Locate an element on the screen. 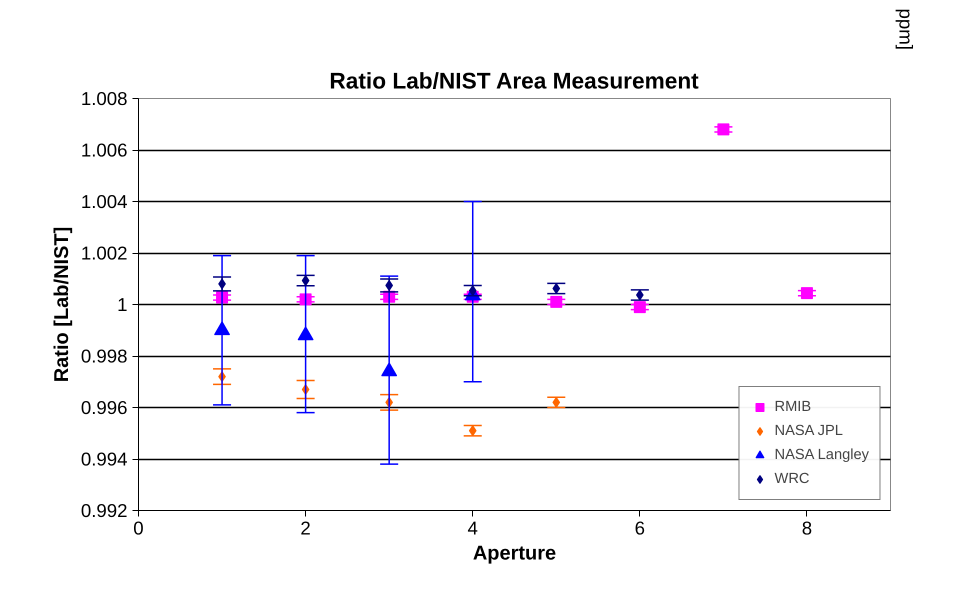 The height and width of the screenshot is (612, 968). legend-label: WRC is located at coordinates (792, 479).